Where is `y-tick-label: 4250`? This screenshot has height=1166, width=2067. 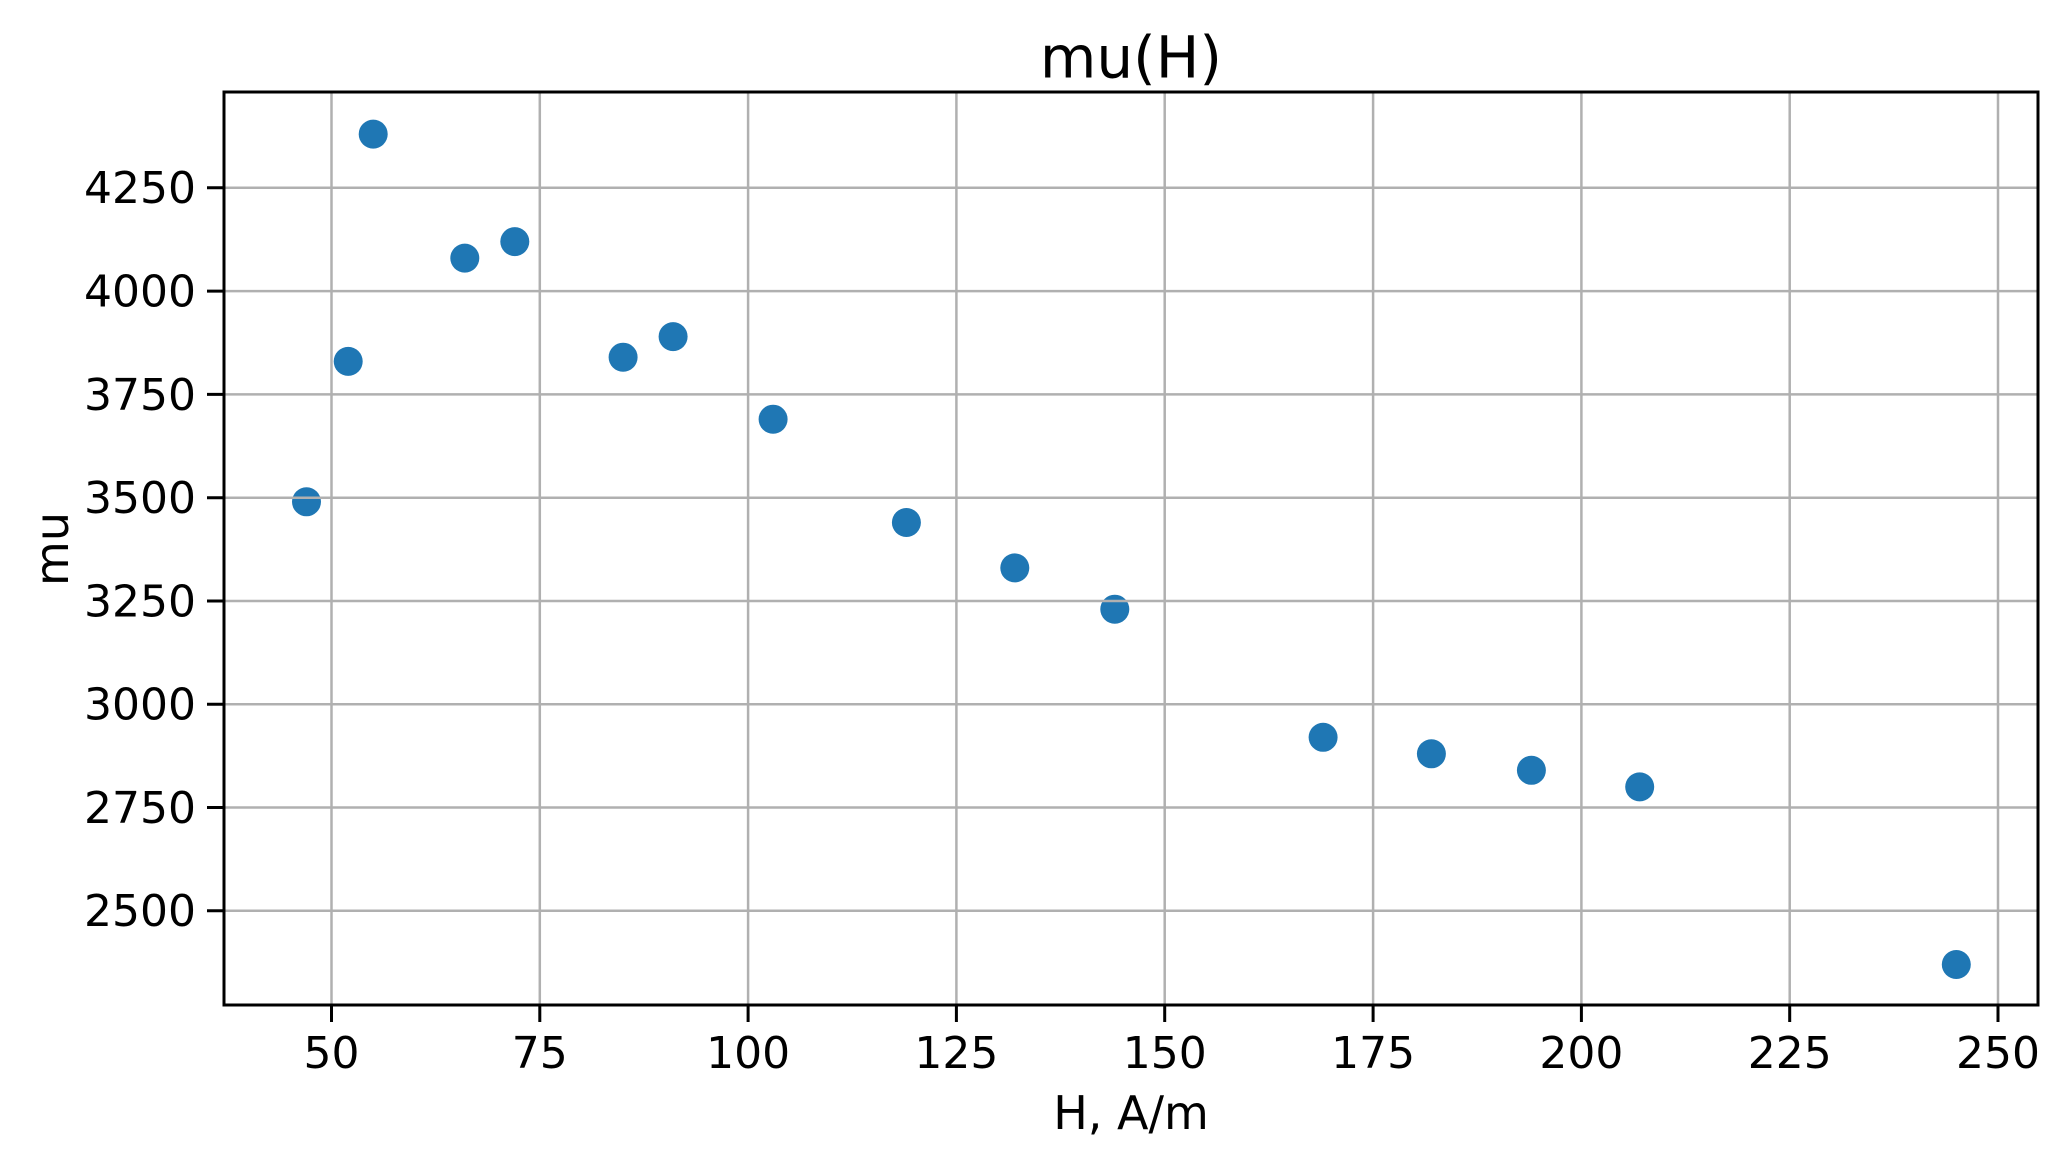 y-tick-label: 4250 is located at coordinates (140, 188).